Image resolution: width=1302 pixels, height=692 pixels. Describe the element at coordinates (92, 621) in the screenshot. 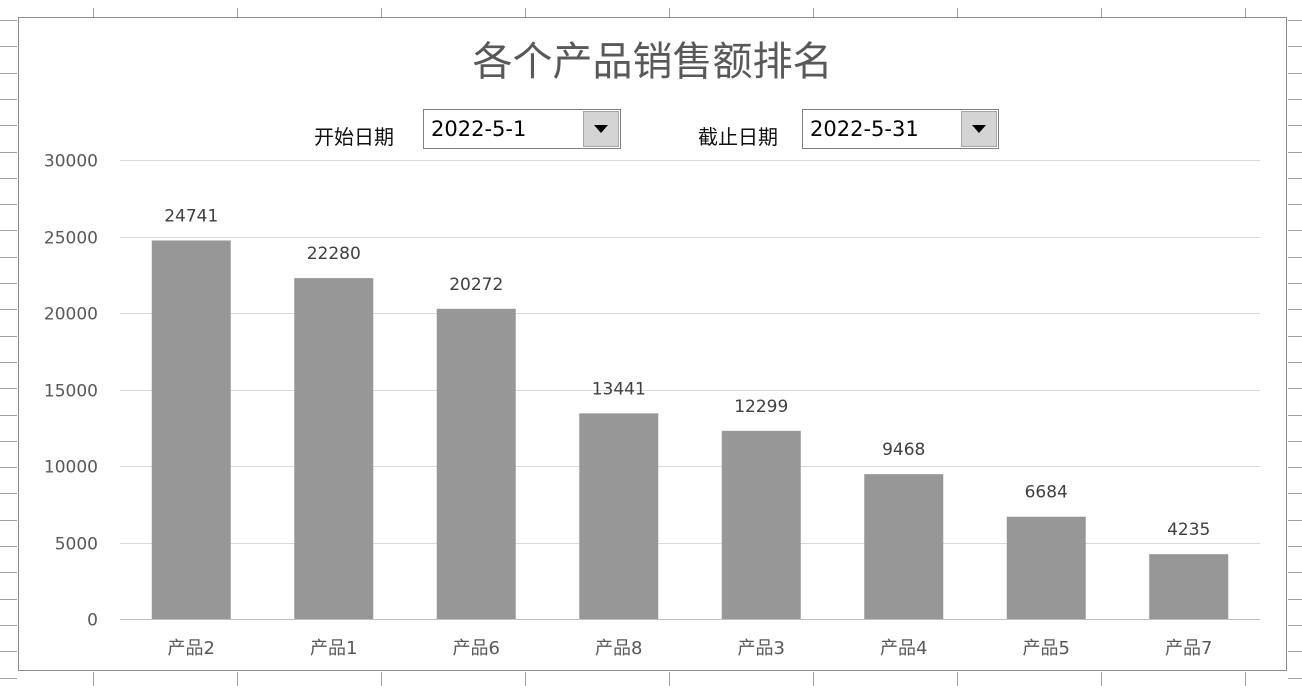

I see `y-tick-label: 0` at that location.